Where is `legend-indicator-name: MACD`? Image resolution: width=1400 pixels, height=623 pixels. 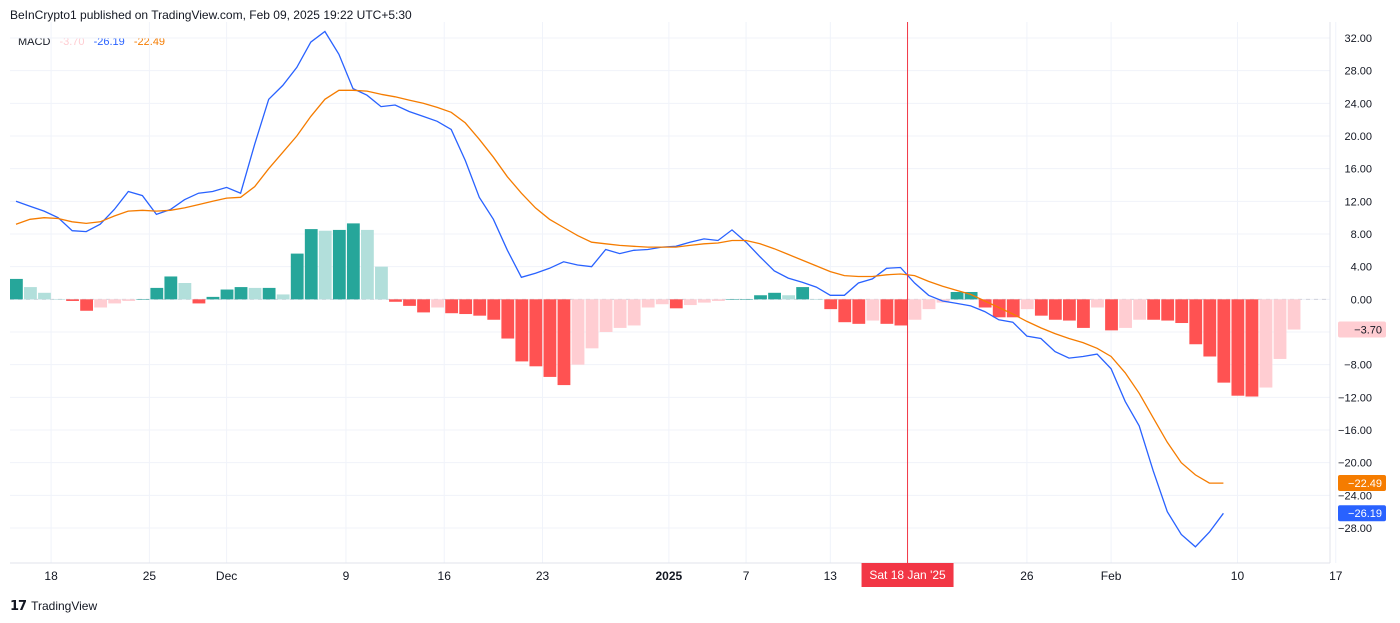 legend-indicator-name: MACD is located at coordinates (34, 42).